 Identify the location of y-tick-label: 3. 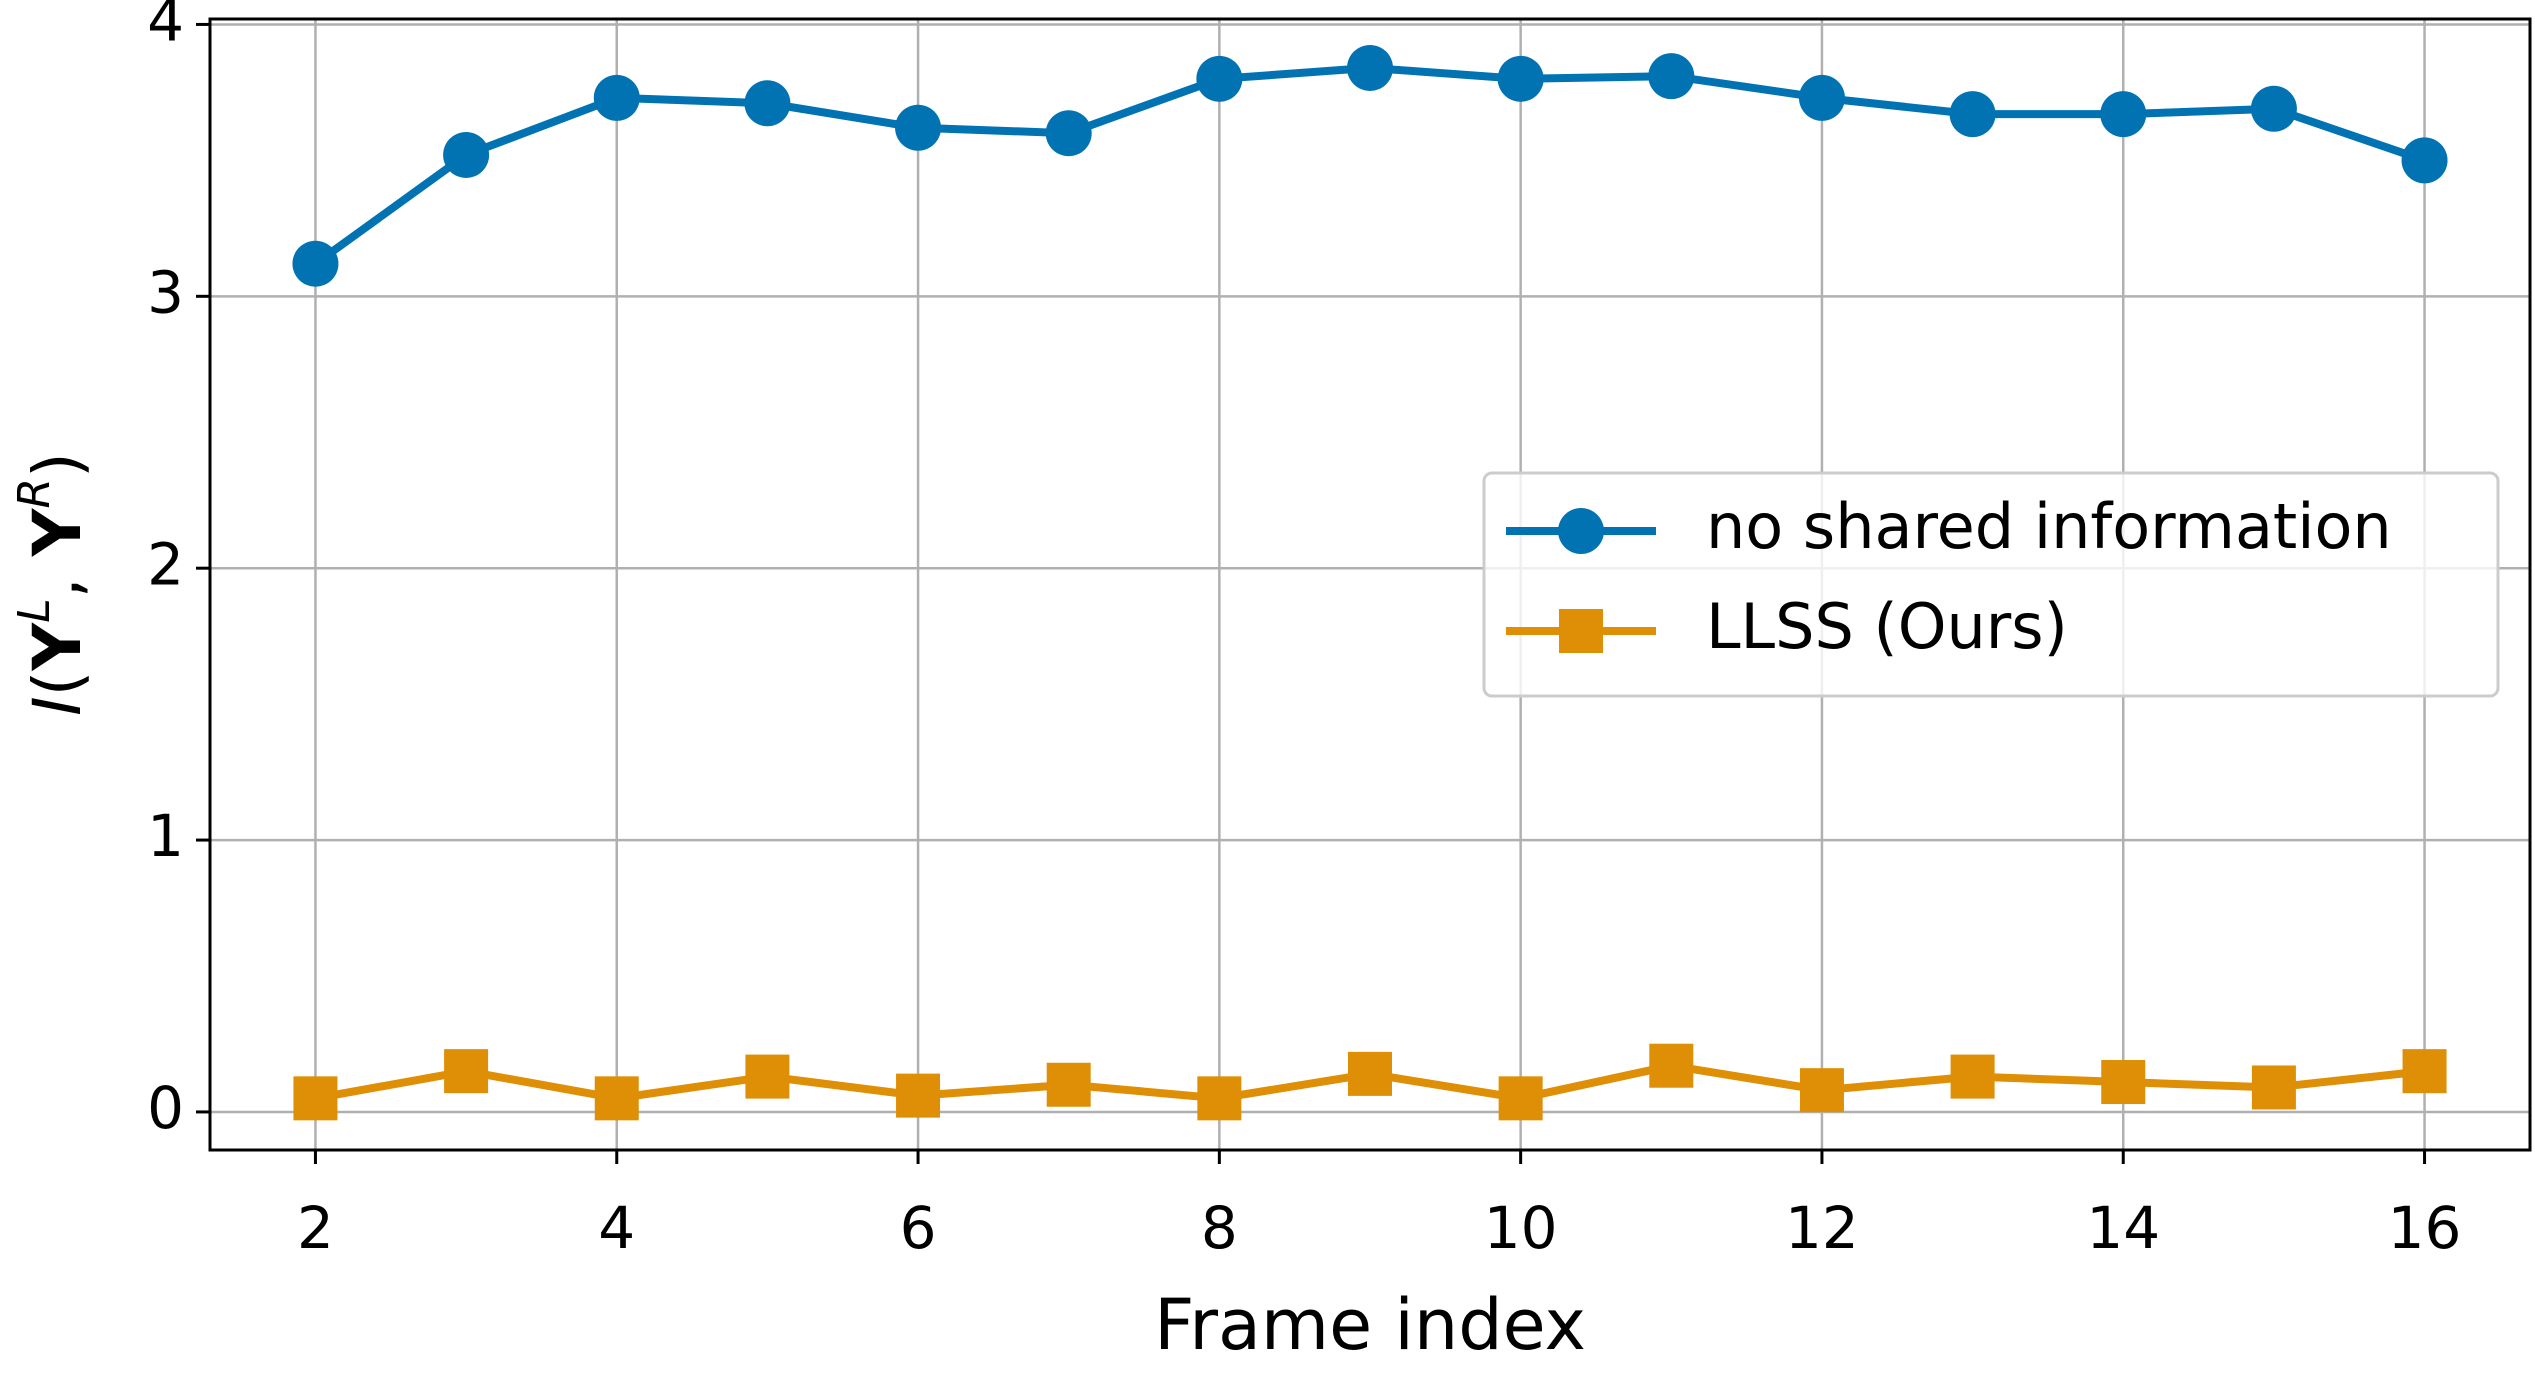
(165, 292).